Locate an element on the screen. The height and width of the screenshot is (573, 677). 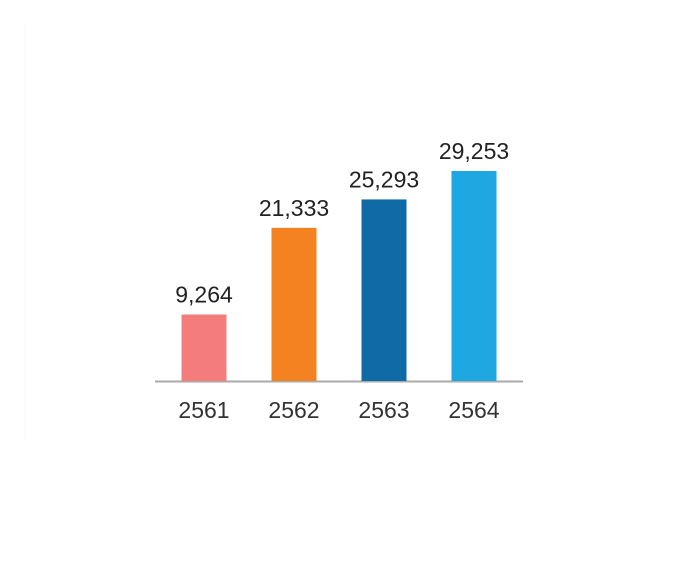
x-tick-label: 2561 is located at coordinates (203, 410).